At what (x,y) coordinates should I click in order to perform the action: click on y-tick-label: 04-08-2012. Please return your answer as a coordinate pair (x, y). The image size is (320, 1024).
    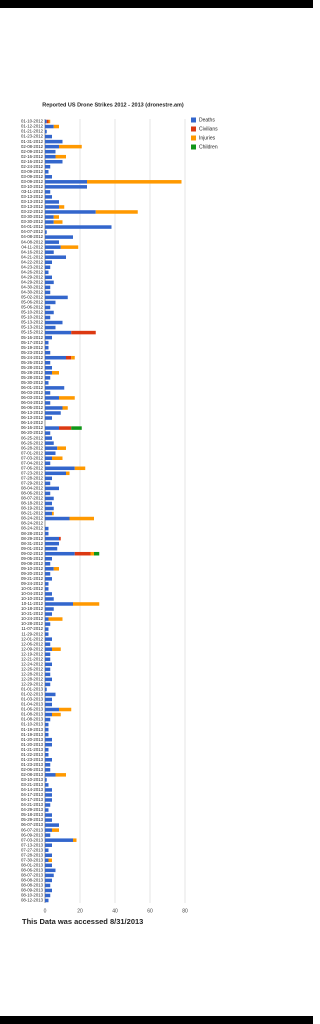
    Looking at the image, I should click on (32, 241).